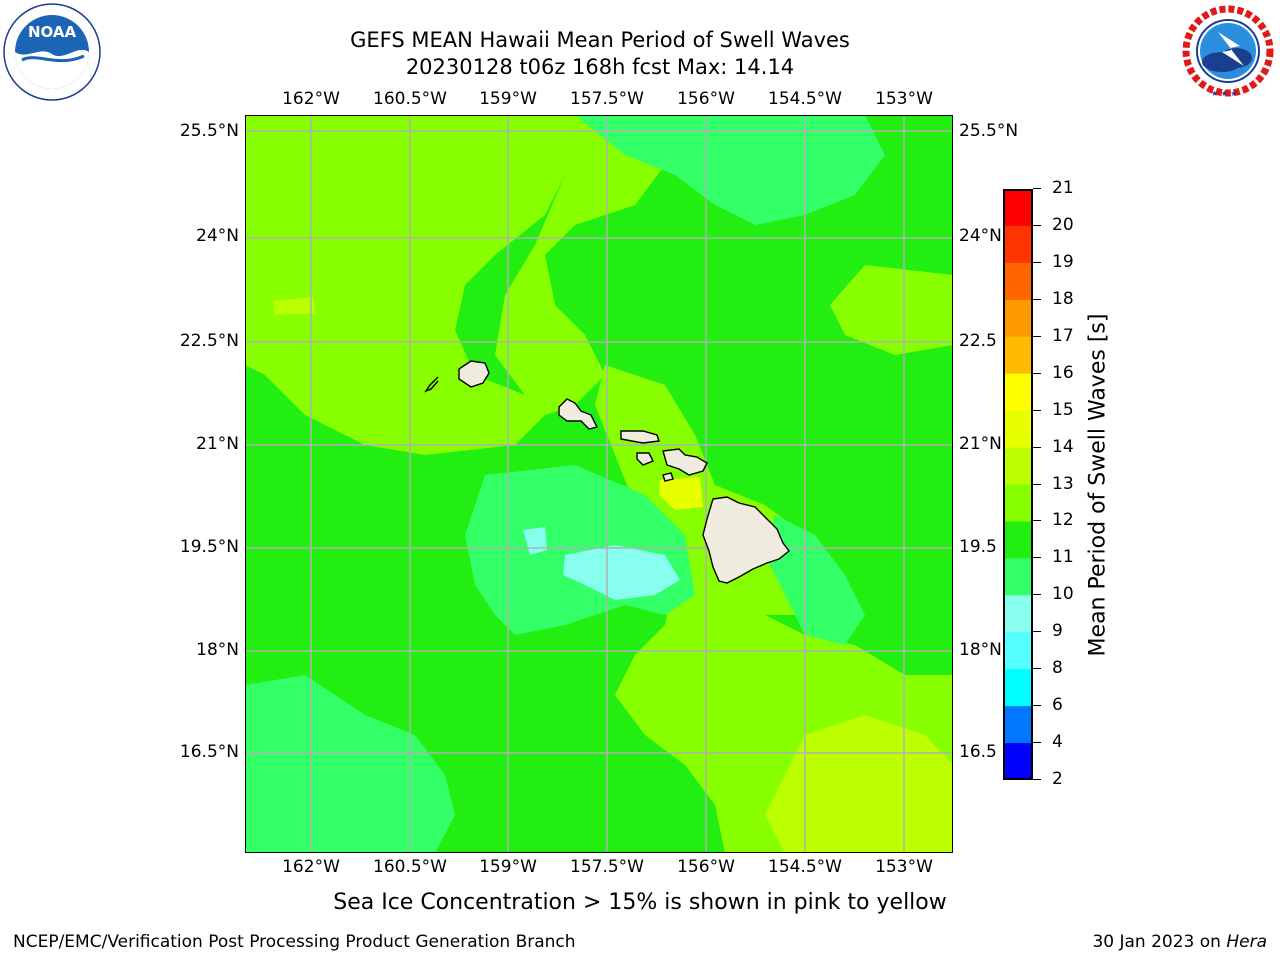  Describe the element at coordinates (978, 752) in the screenshot. I see `lat-label-right: 16.5` at that location.